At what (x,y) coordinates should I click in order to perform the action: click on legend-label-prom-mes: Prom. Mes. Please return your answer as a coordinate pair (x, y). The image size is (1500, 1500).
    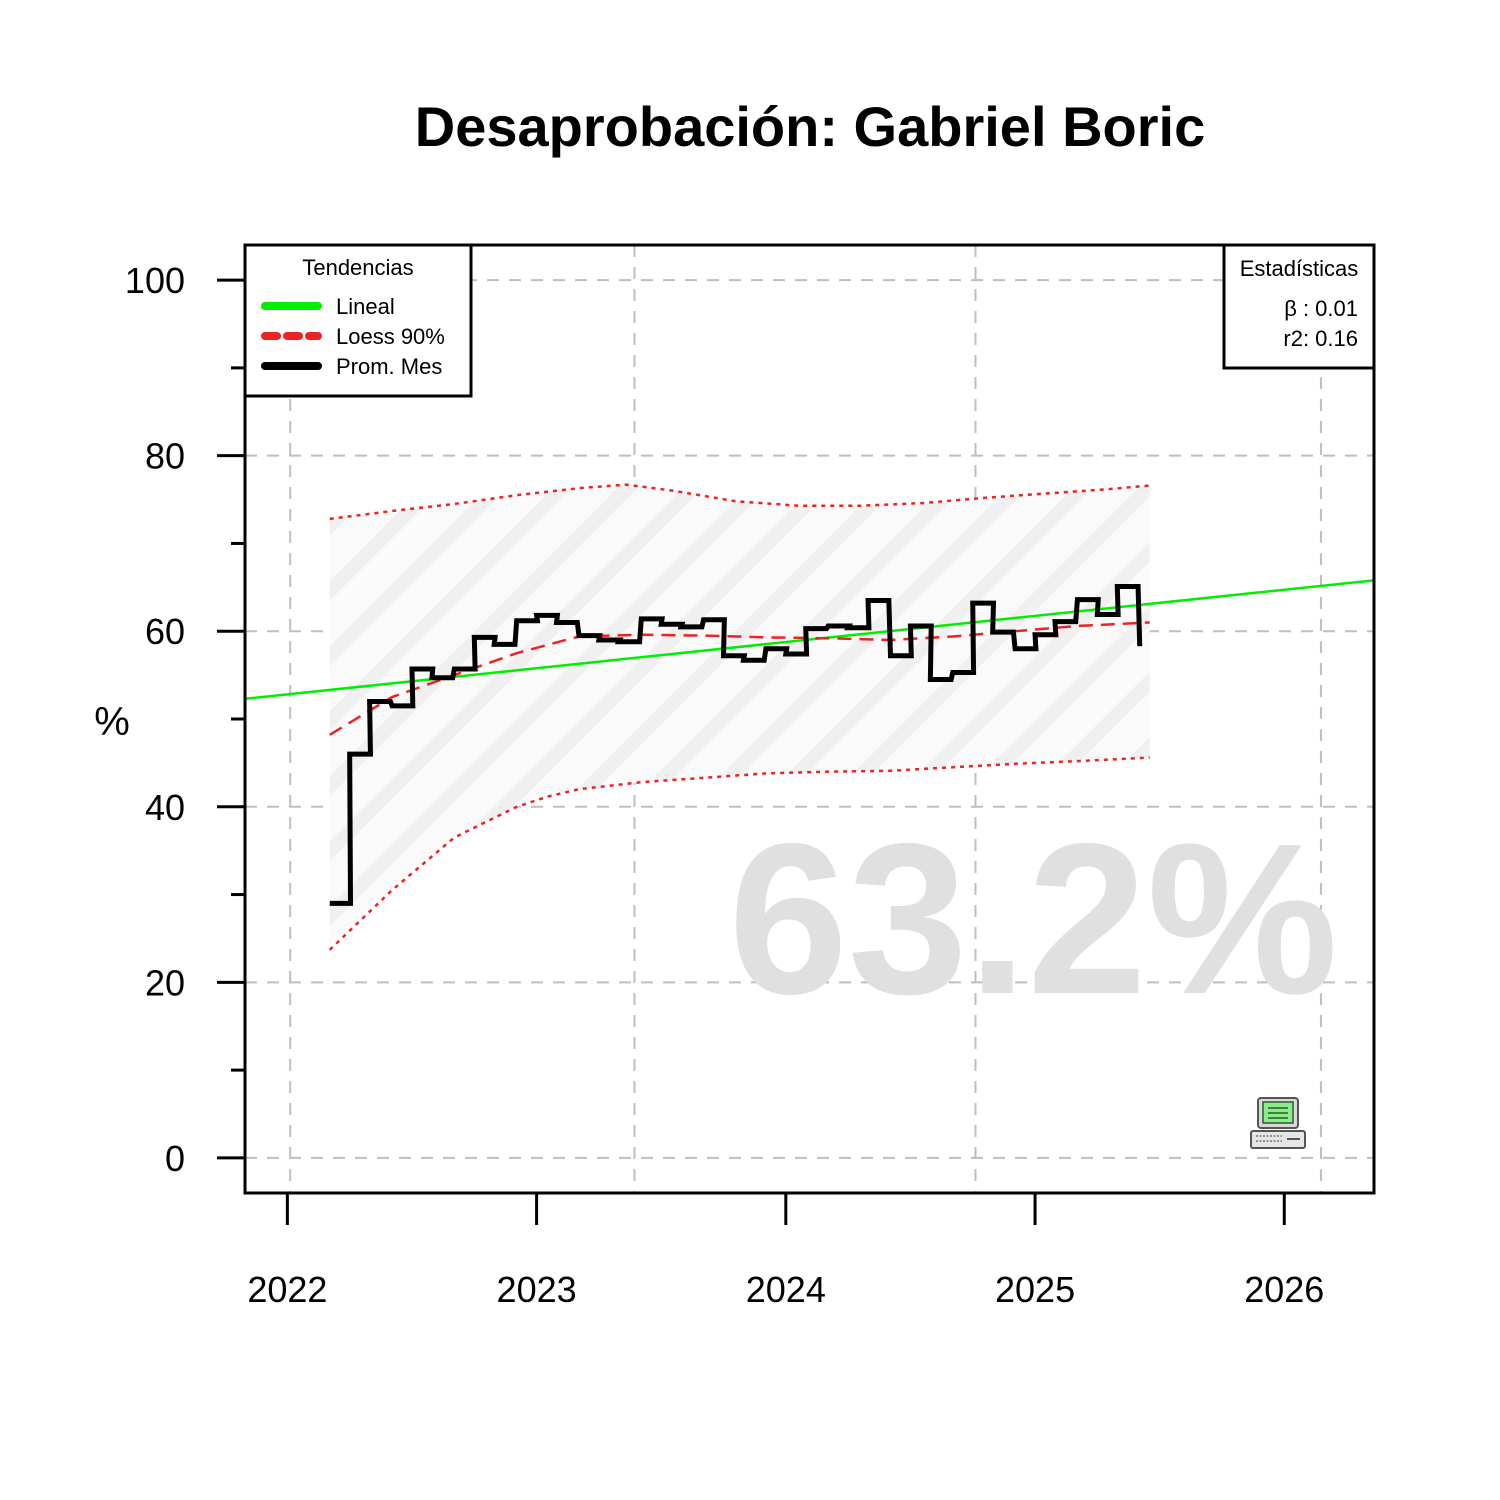
    Looking at the image, I should click on (389, 366).